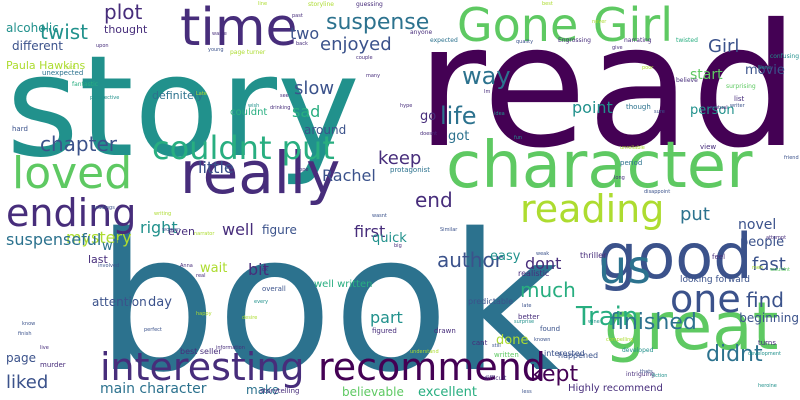  I want to click on cloud-word-feel: feel, so click(719, 257).